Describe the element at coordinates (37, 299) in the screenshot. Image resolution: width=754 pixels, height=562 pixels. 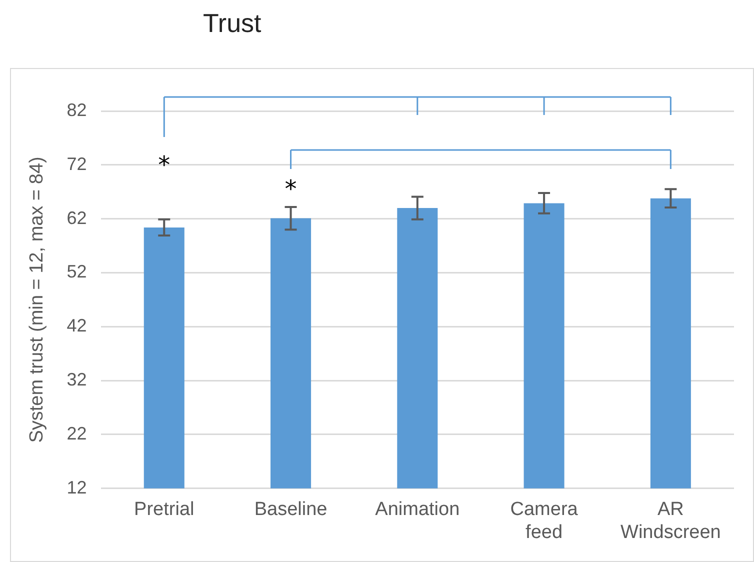
I see `y-axis-title: System trust (min = 12, max = 84)` at that location.